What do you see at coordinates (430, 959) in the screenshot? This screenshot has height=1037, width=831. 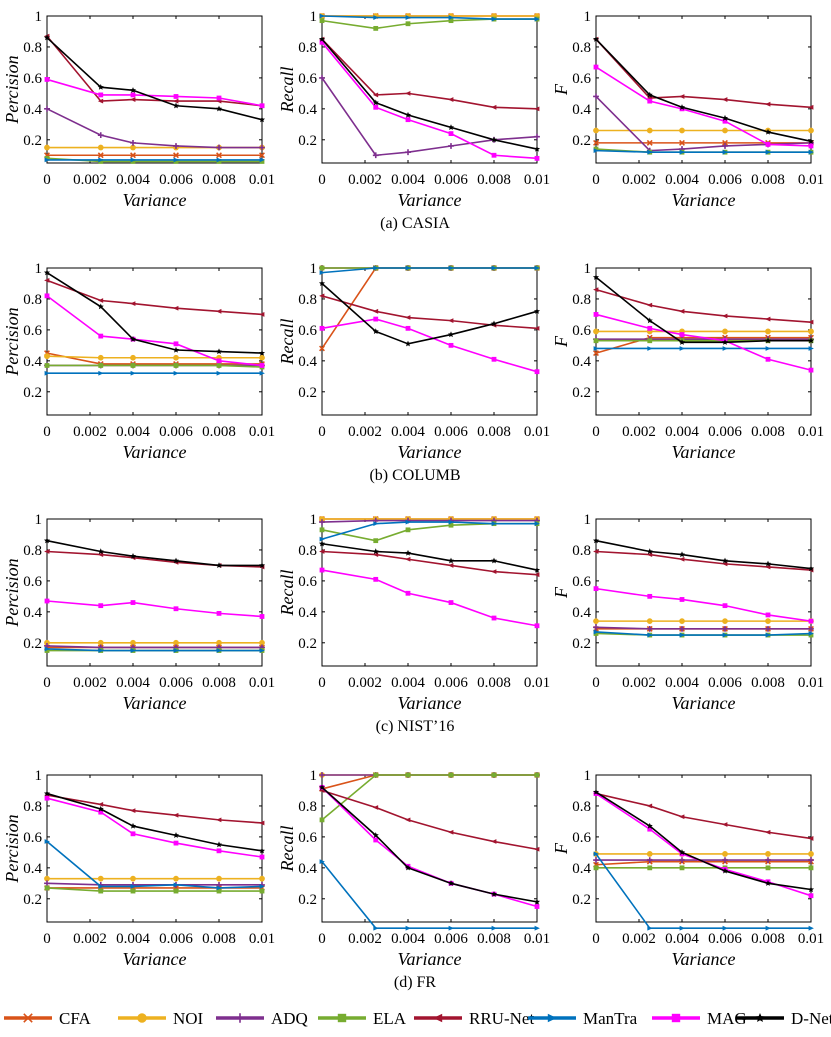 I see `x-axis-label: Variance` at bounding box center [430, 959].